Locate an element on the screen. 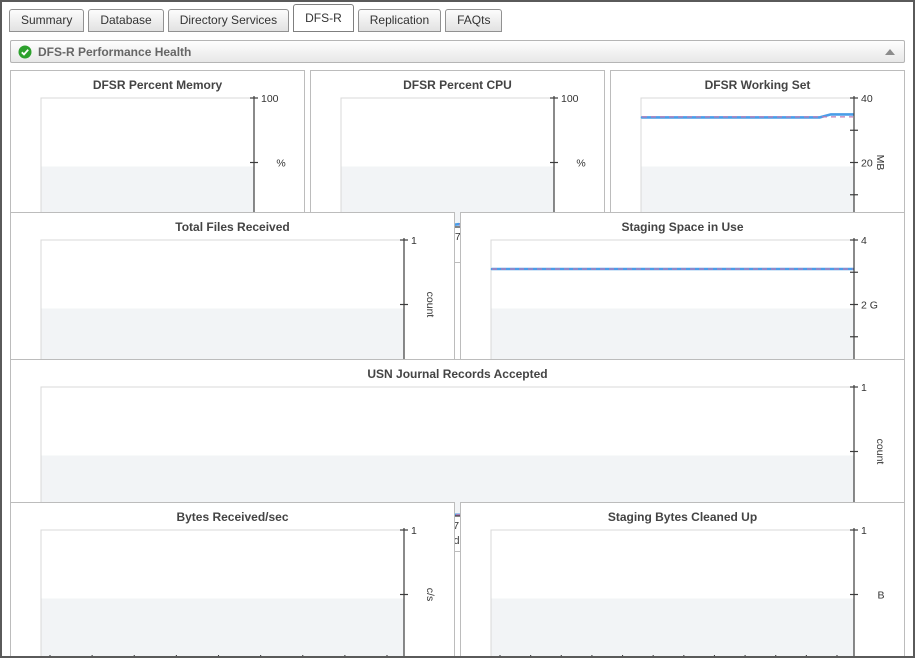 The height and width of the screenshot is (658, 915). chart-title: USN Journal Records Accepted is located at coordinates (457, 374).